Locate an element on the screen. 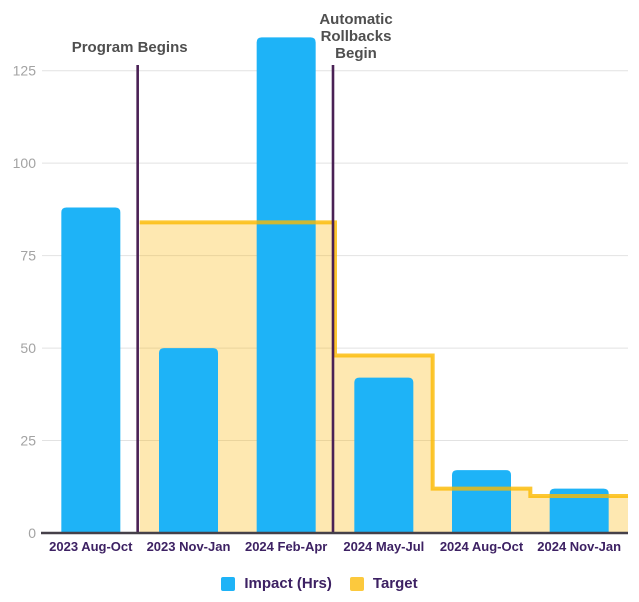 The height and width of the screenshot is (602, 639). legend-label-impact: Impact (Hrs) is located at coordinates (288, 583).